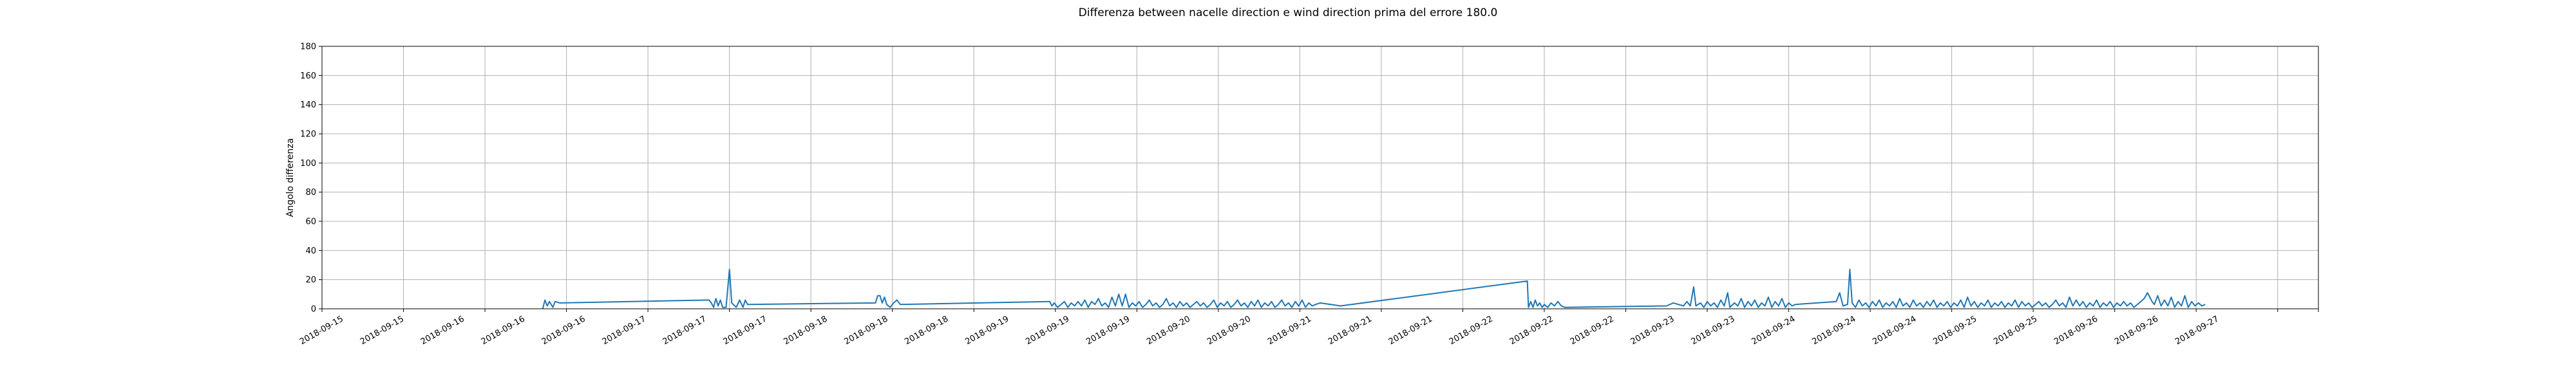 The height and width of the screenshot is (386, 2576). I want to click on x-tick-label: 2018-09-27, so click(2198, 330).